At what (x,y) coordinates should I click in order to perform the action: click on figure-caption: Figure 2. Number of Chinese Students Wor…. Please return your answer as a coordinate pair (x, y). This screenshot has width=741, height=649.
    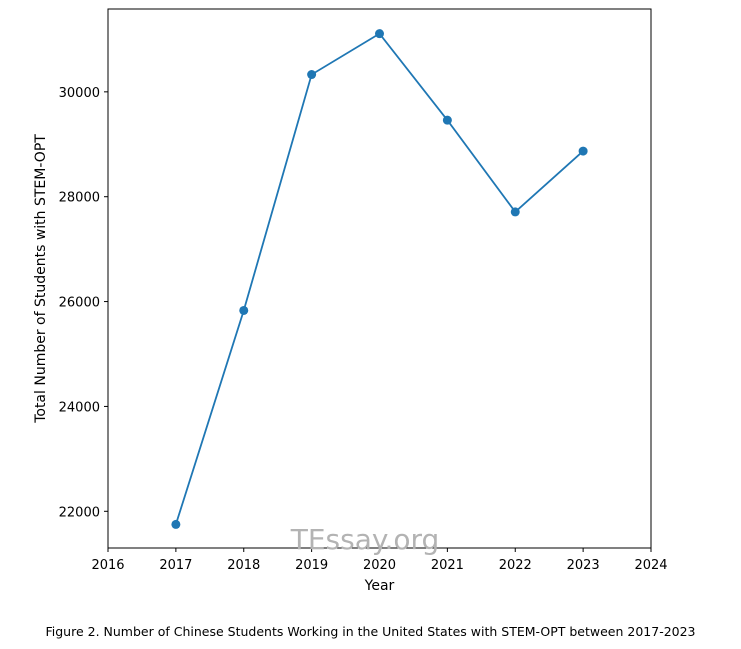
    Looking at the image, I should click on (370, 631).